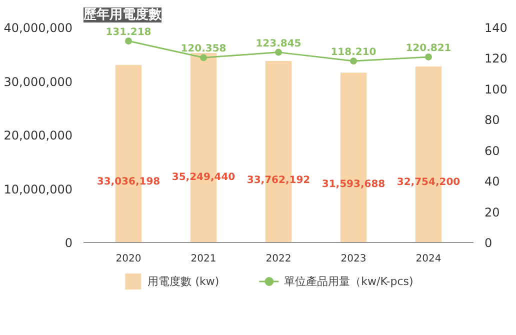 The width and height of the screenshot is (516, 335). Describe the element at coordinates (492, 212) in the screenshot. I see `y2-tick-label: 20` at that location.